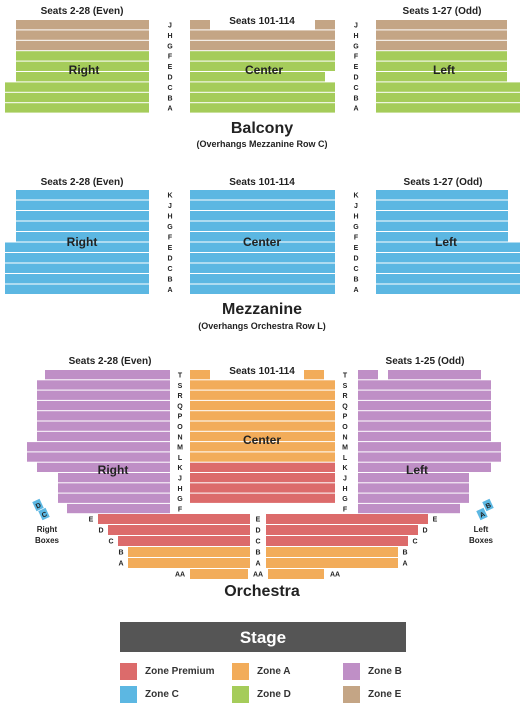 The image size is (525, 720). What do you see at coordinates (434, 375) in the screenshot?
I see `orchestra-left-row-T` at bounding box center [434, 375].